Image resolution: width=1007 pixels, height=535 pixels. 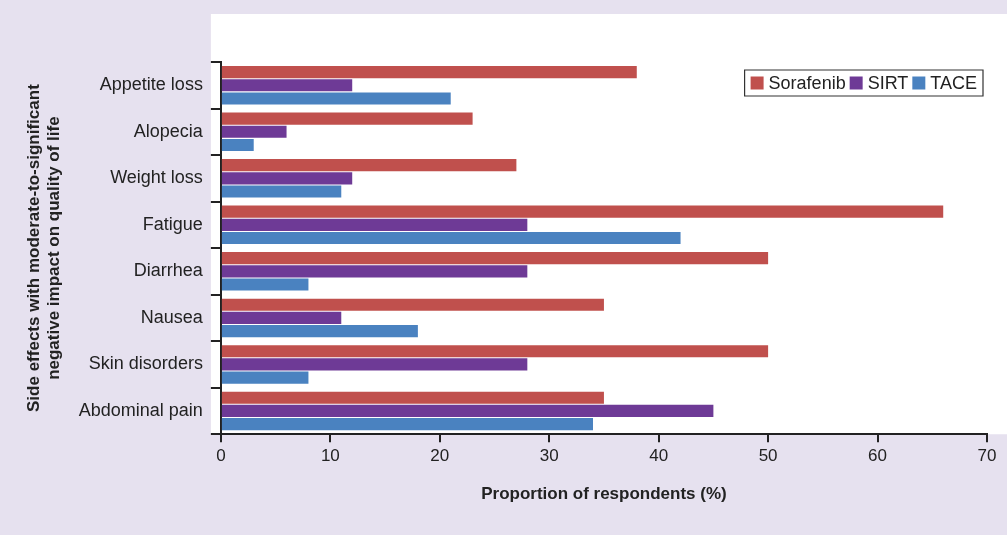 I want to click on x-tick-label: 0, so click(x=221, y=456).